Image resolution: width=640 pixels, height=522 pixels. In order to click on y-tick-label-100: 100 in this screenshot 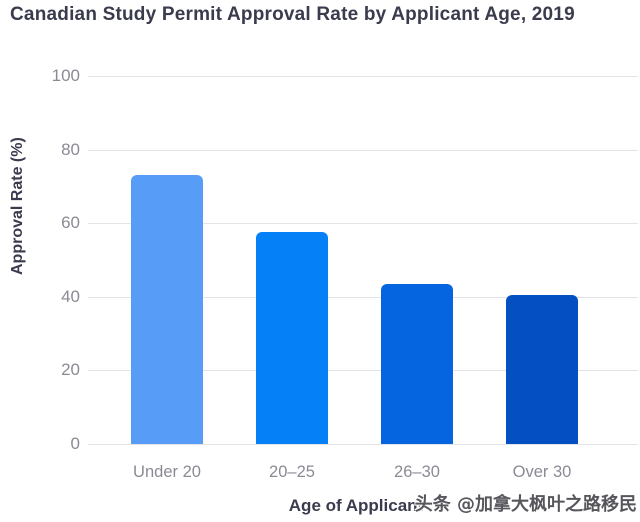, I will do `click(65, 75)`.